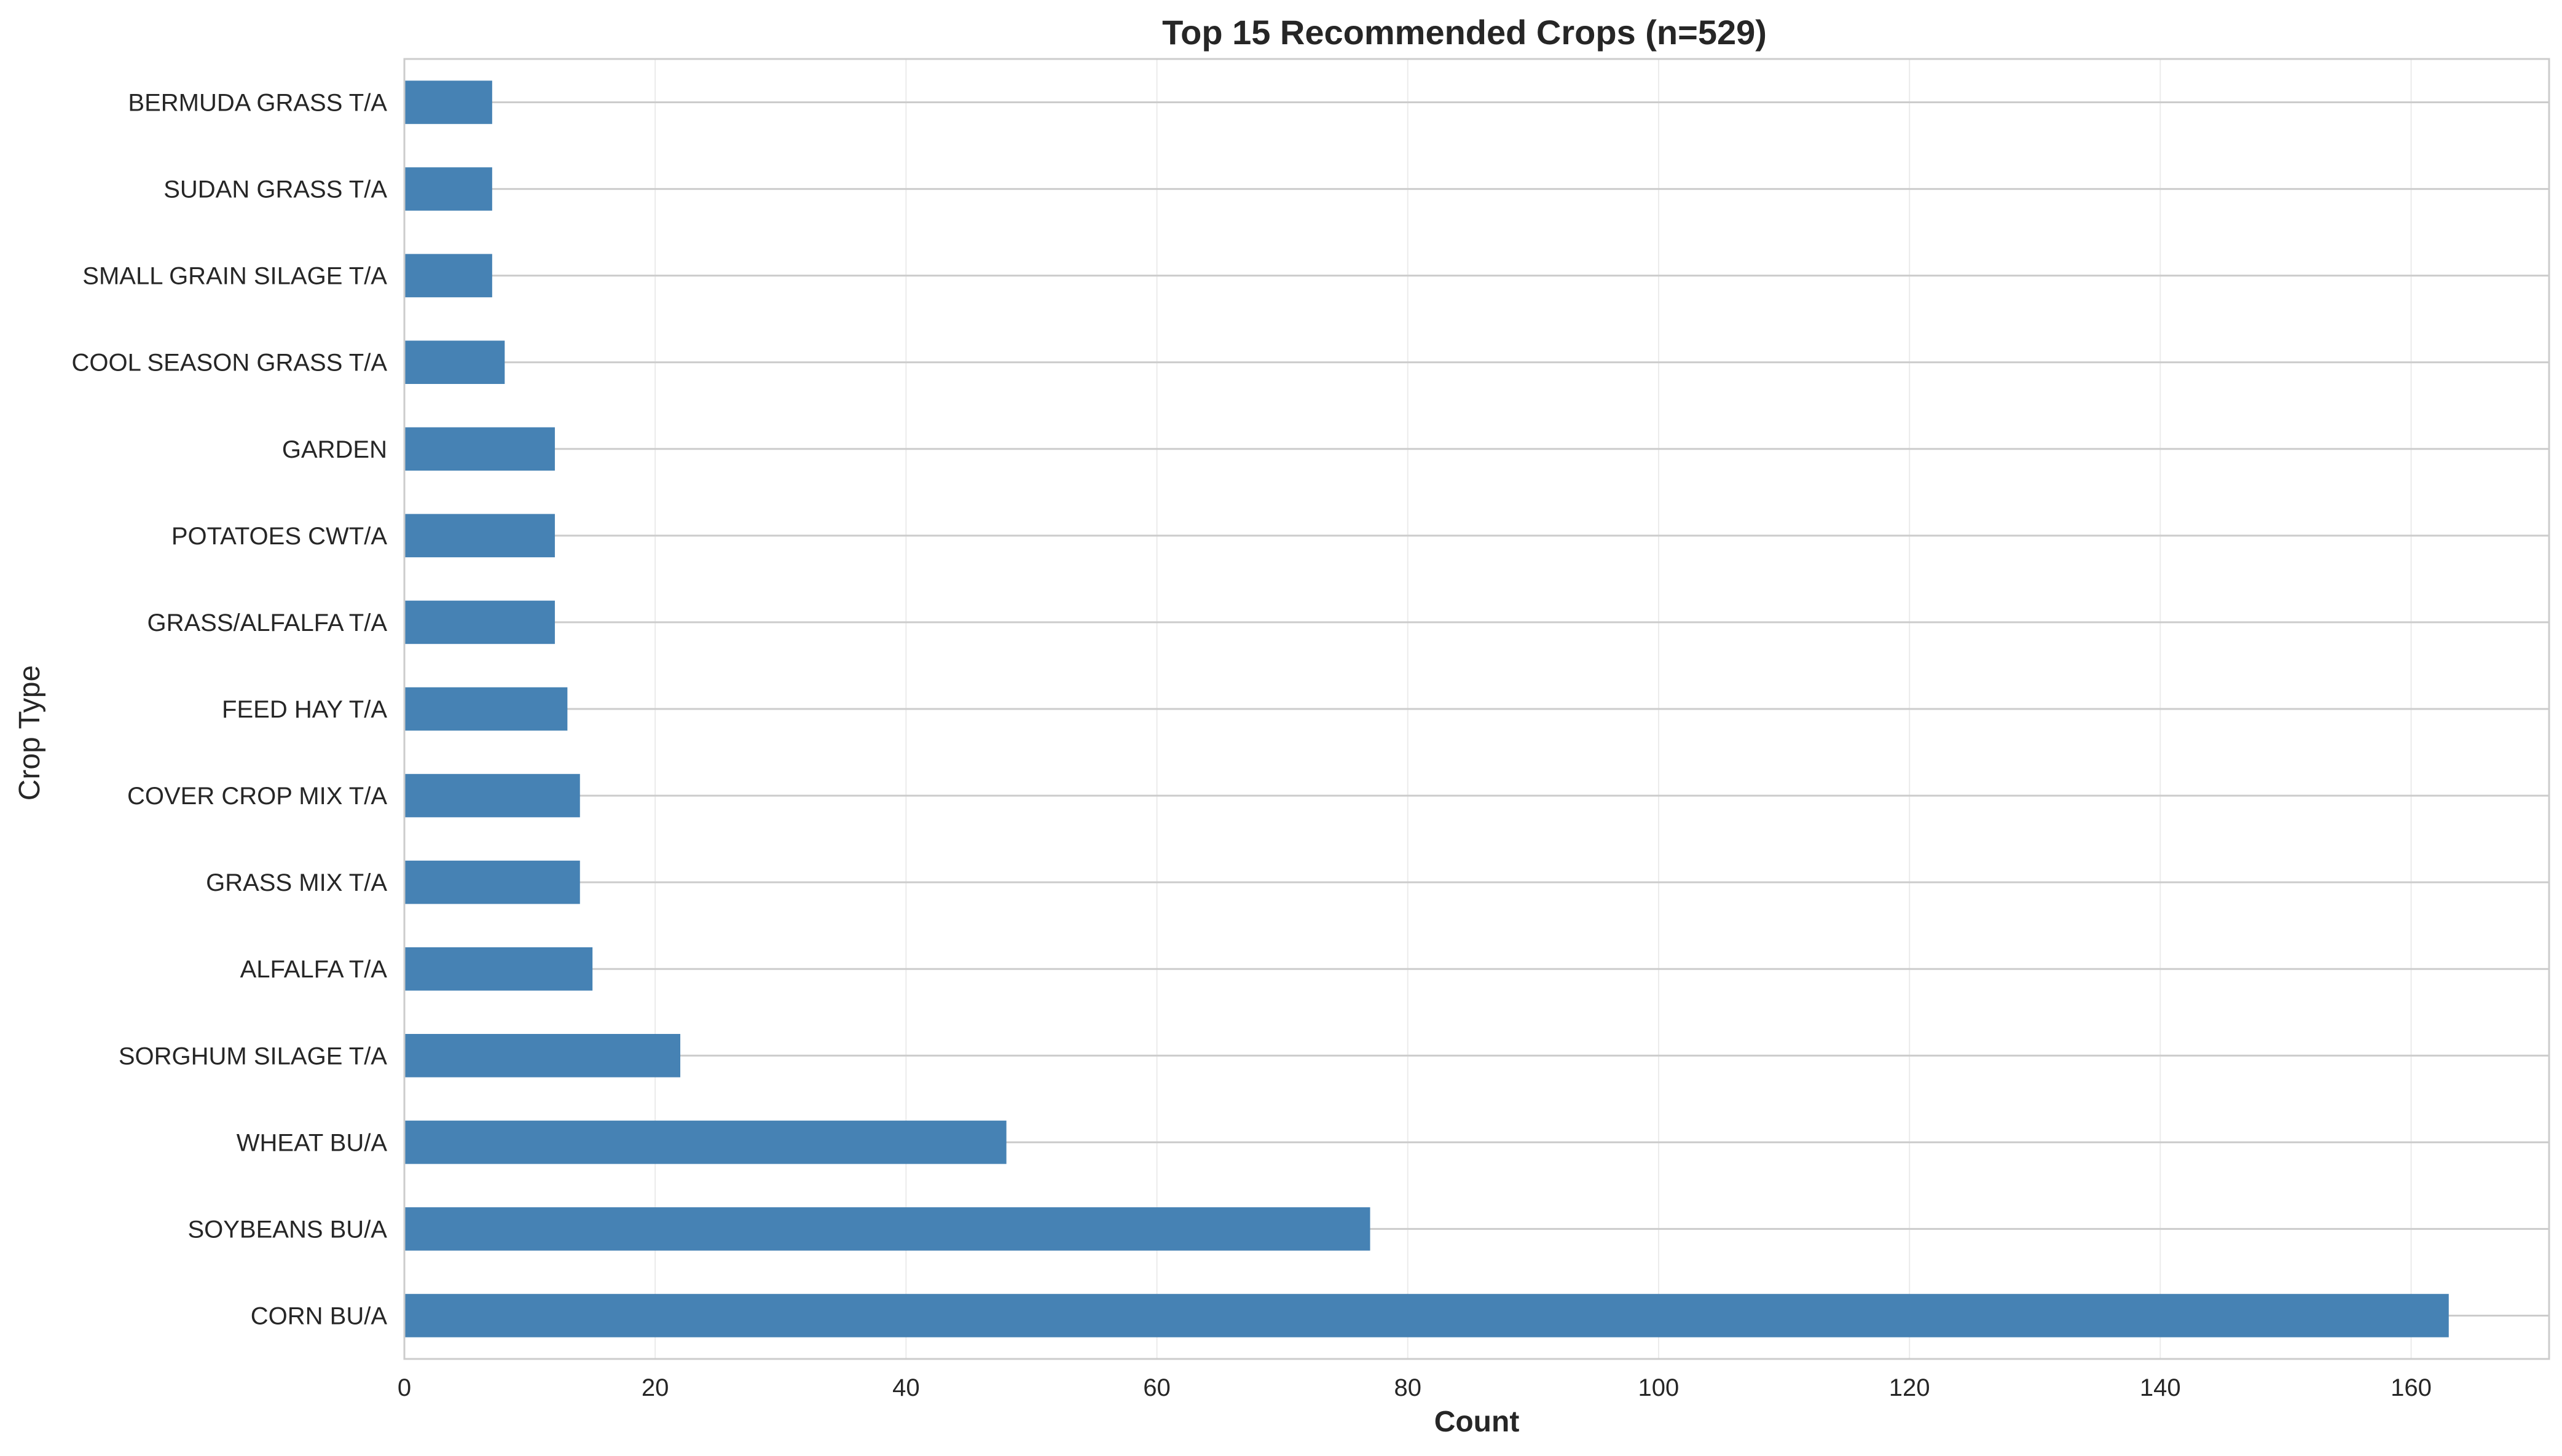  What do you see at coordinates (1407, 1387) in the screenshot?
I see `x-tick-label: 80` at bounding box center [1407, 1387].